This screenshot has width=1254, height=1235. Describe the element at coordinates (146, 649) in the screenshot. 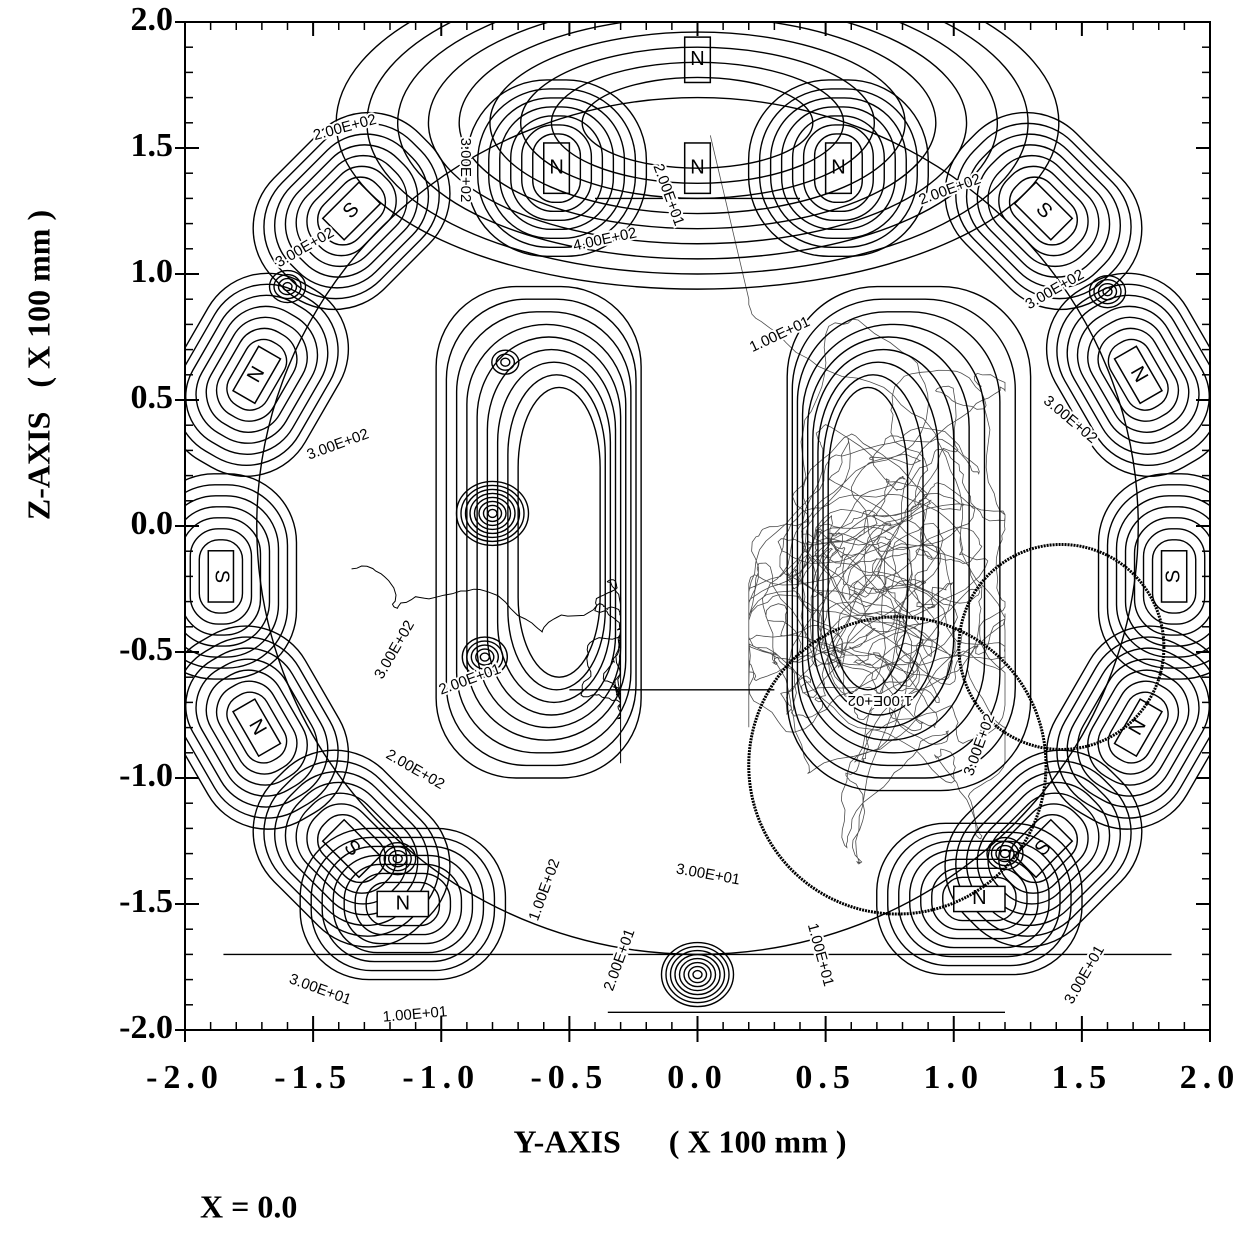

I see `y-tick-label: -0.5` at that location.